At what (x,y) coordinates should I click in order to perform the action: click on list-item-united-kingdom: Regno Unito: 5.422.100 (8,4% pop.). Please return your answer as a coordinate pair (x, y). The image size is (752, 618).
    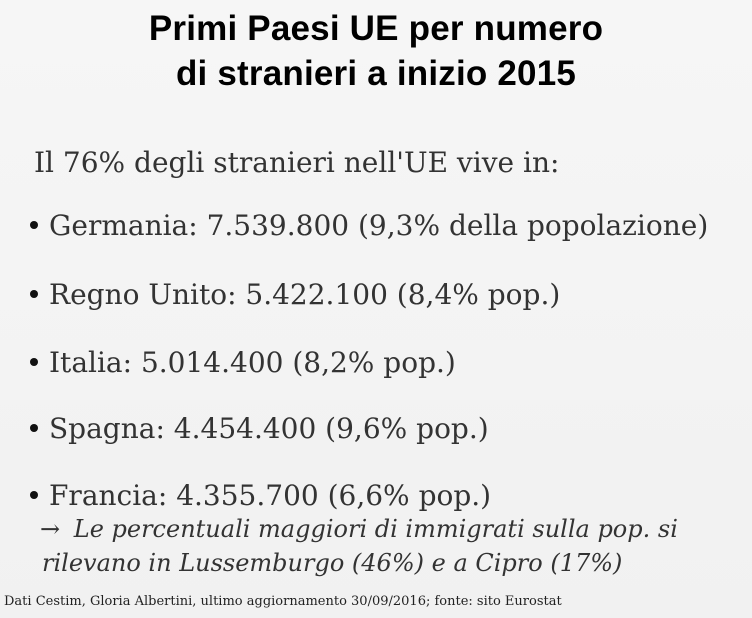
    Looking at the image, I should click on (295, 295).